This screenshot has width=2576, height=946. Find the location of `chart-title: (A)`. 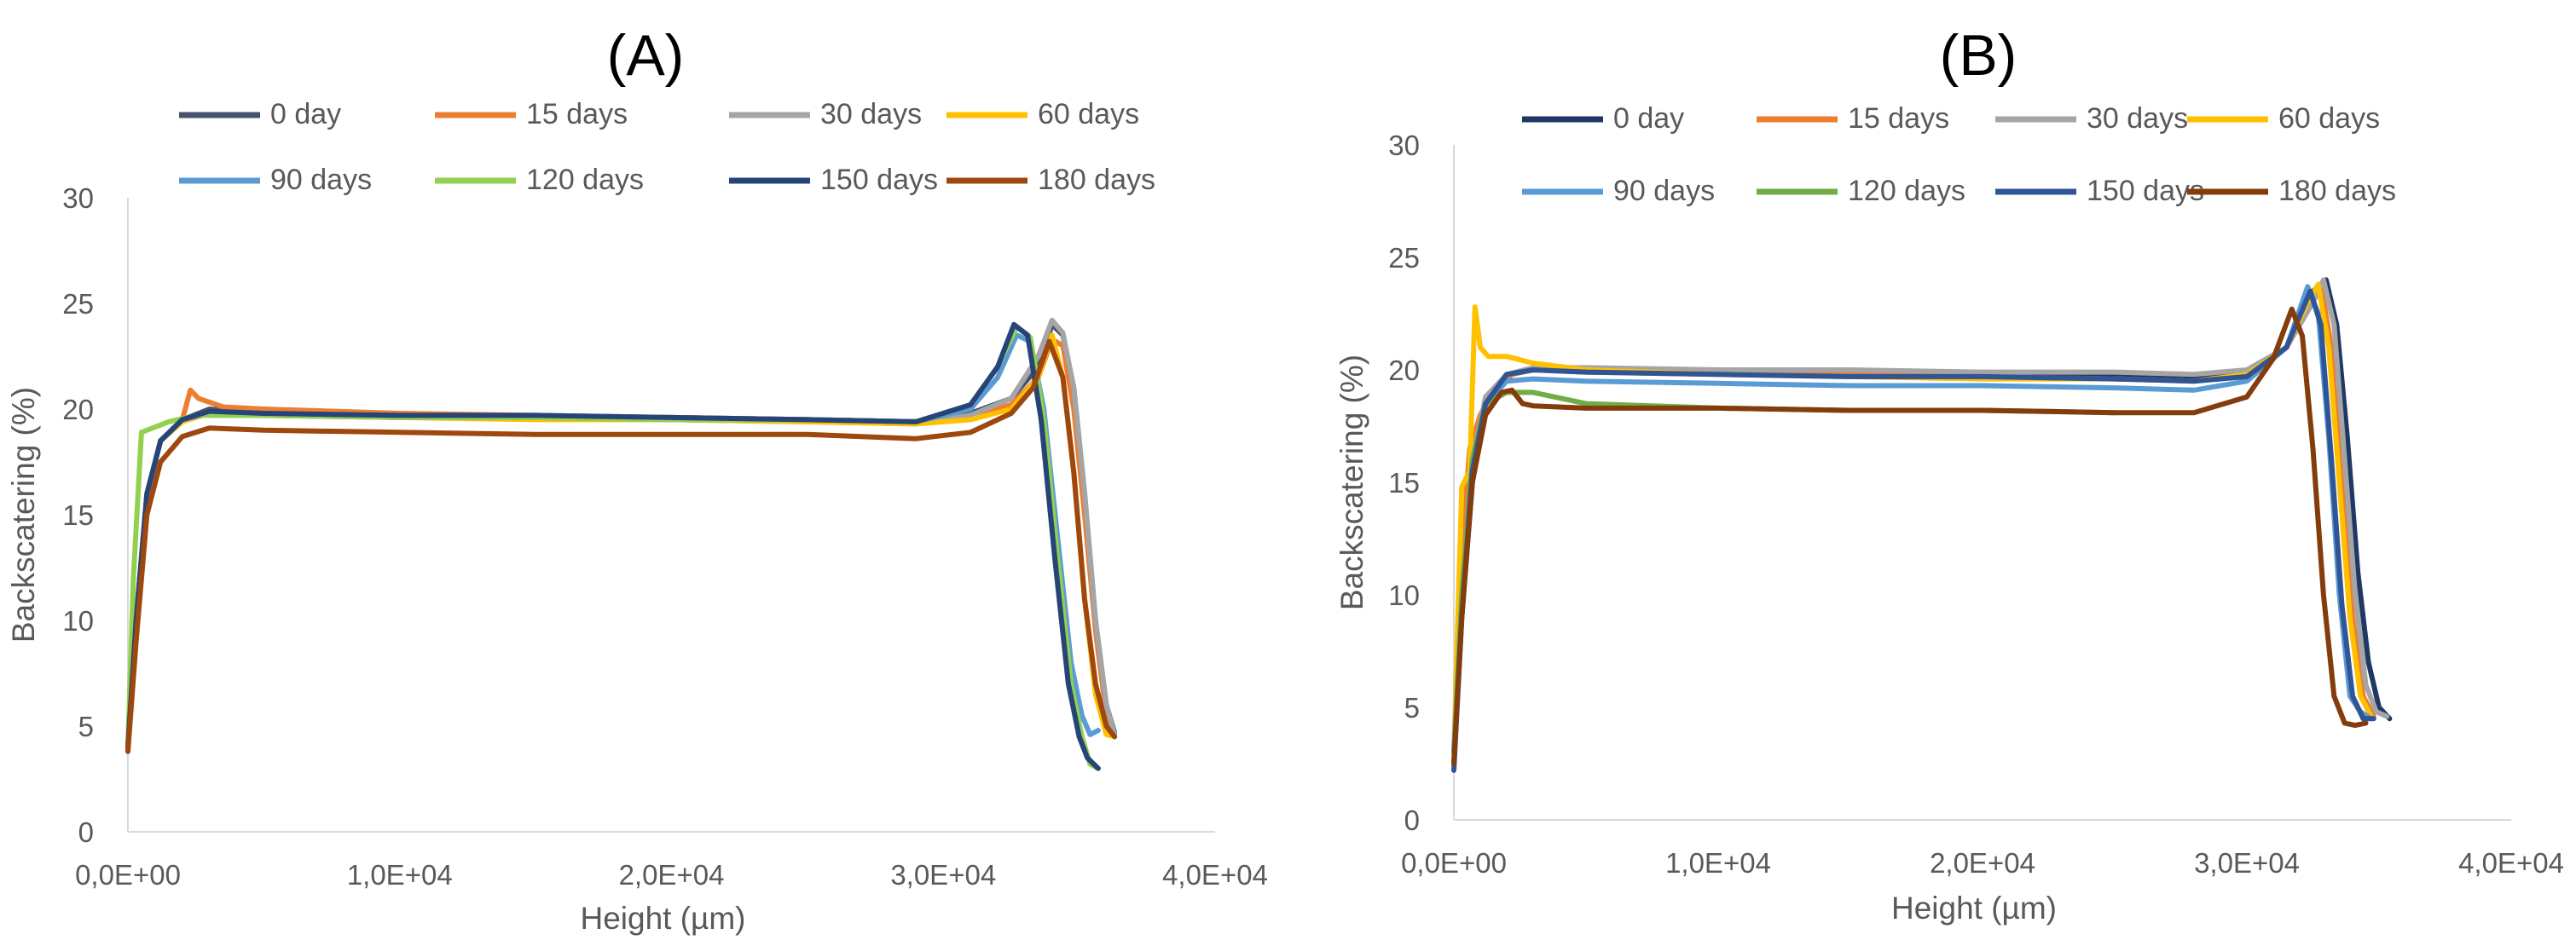

chart-title: (A) is located at coordinates (646, 55).